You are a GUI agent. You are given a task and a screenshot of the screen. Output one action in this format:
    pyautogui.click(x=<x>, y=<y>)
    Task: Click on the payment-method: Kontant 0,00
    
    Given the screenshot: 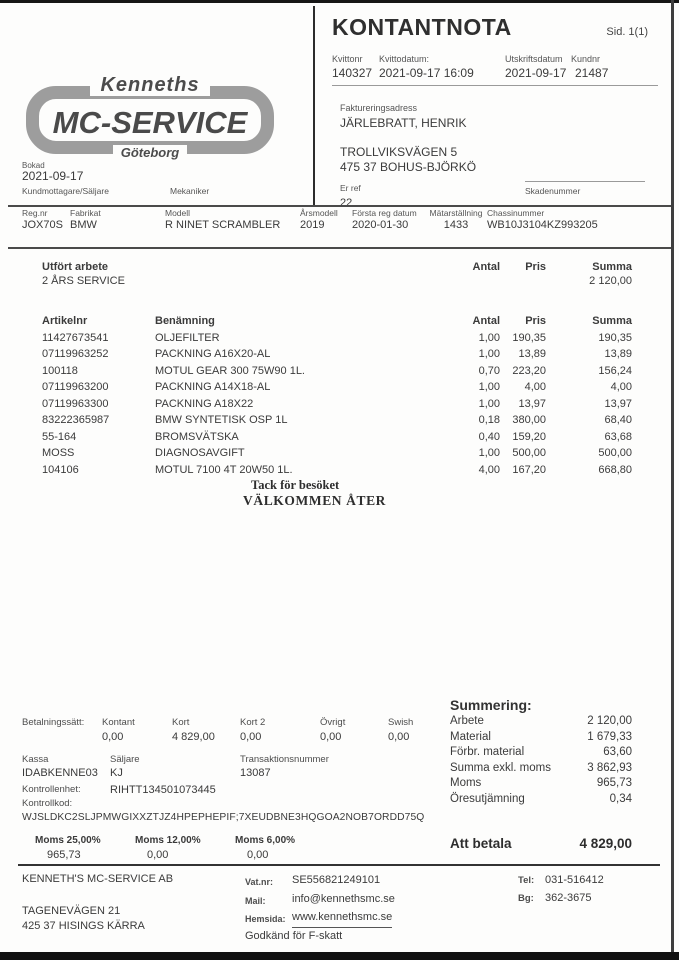 What is the action you would take?
    pyautogui.click(x=118, y=730)
    